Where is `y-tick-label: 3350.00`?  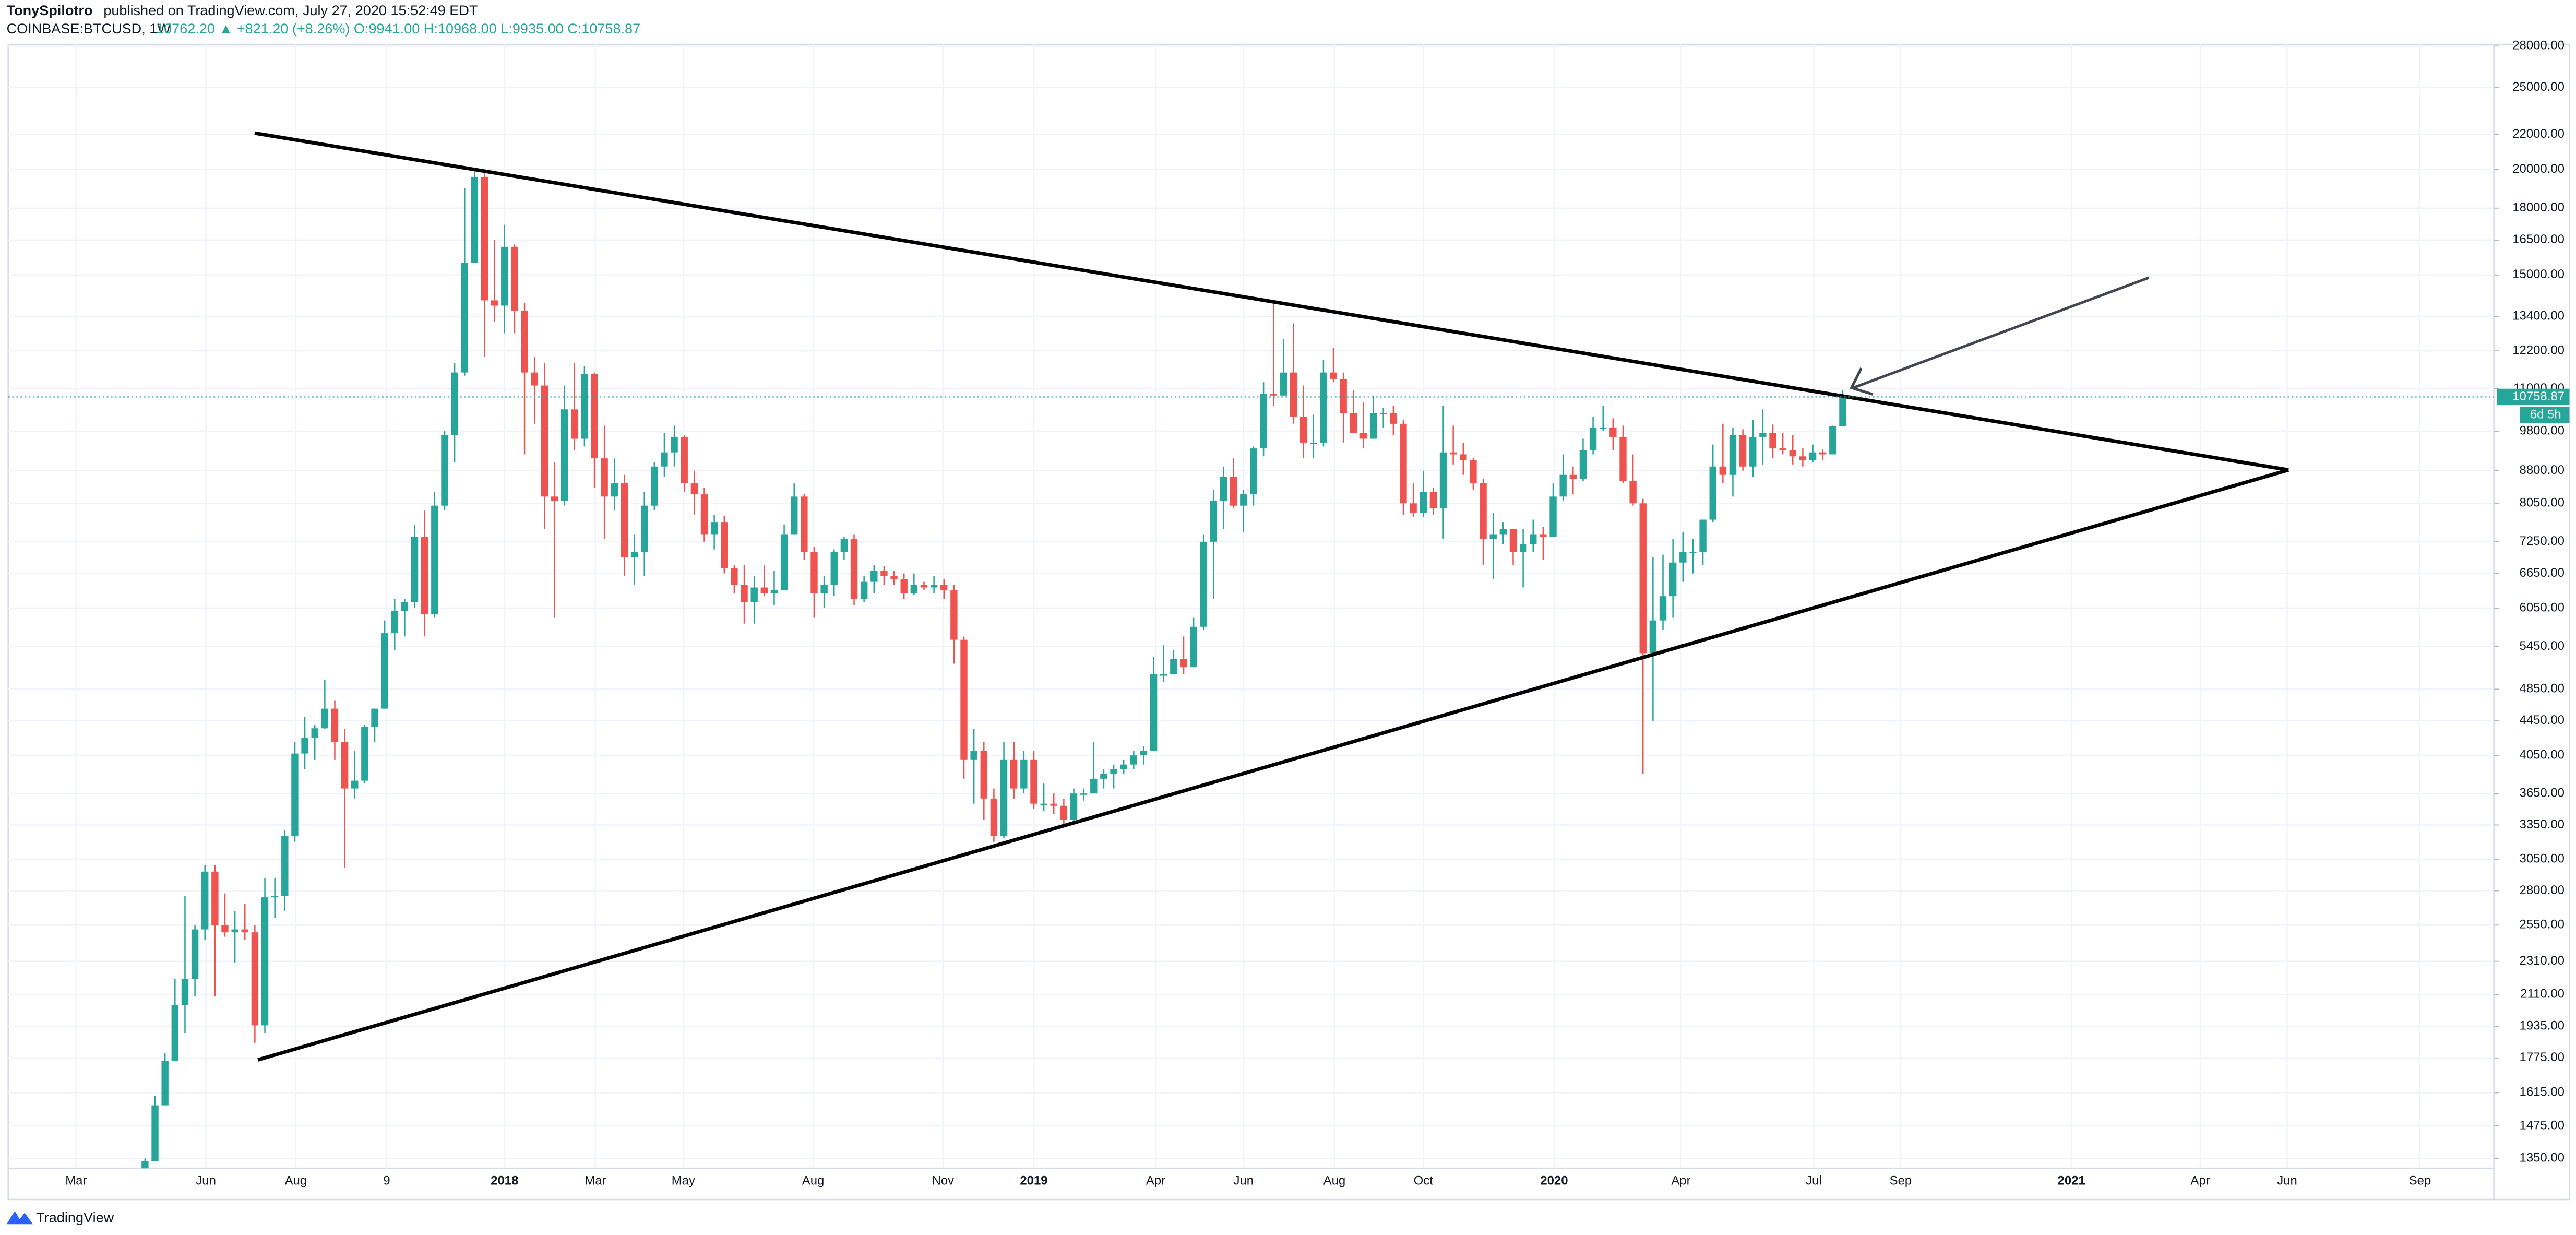 y-tick-label: 3350.00 is located at coordinates (2543, 824).